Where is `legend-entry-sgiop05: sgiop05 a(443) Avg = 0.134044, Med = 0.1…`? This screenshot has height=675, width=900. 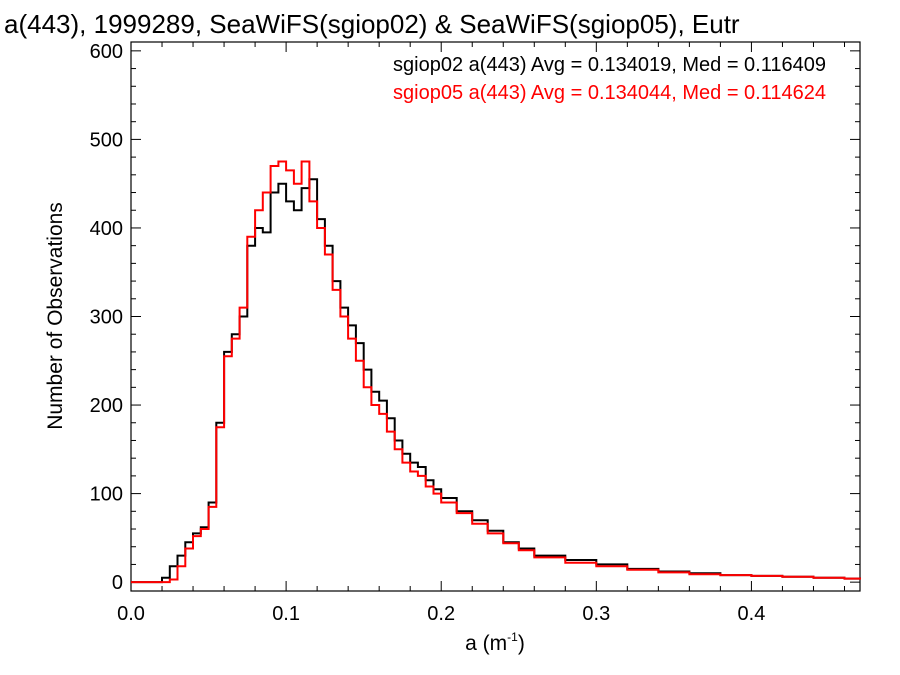 legend-entry-sgiop05: sgiop05 a(443) Avg = 0.134044, Med = 0.1… is located at coordinates (609, 93).